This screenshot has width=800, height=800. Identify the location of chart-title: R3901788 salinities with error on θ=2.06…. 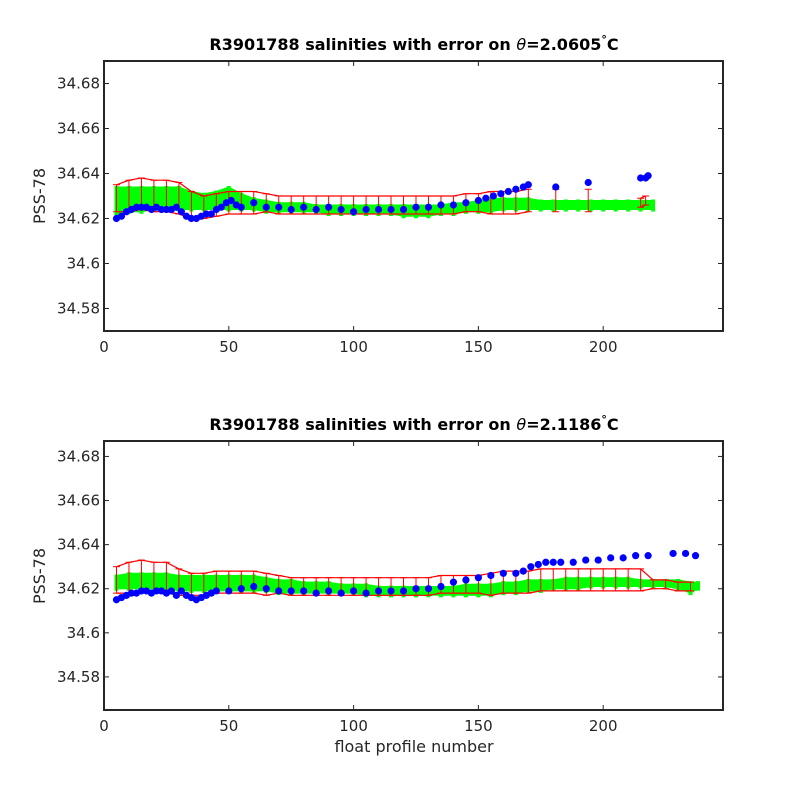
(413, 43).